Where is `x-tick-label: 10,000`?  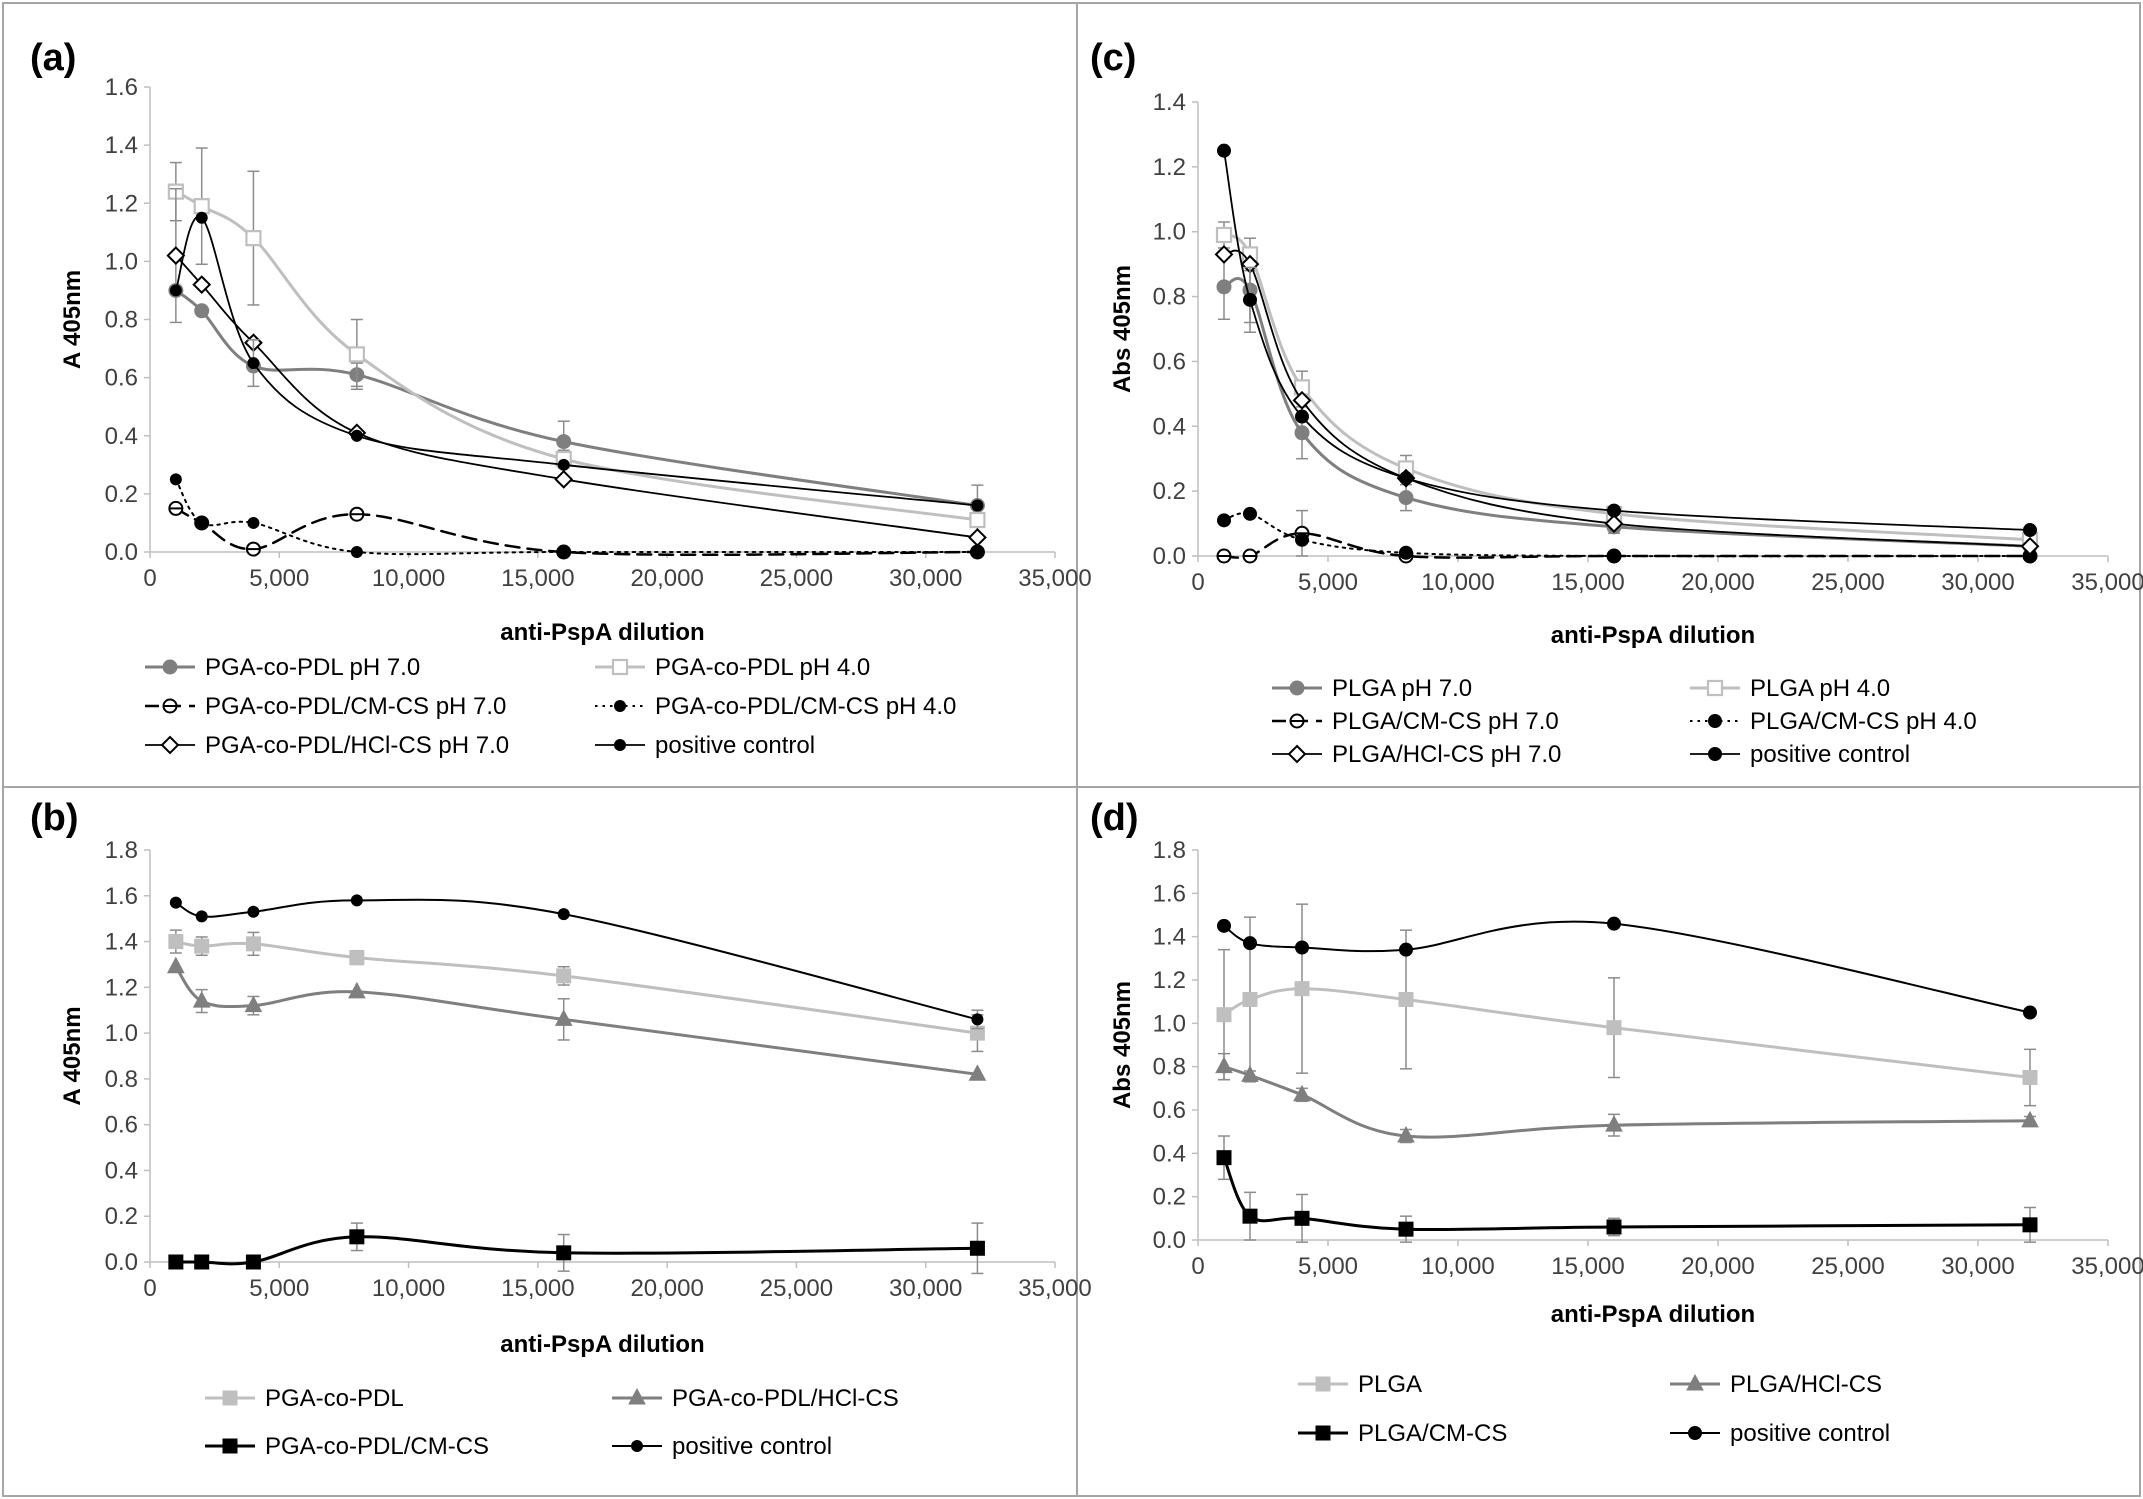
x-tick-label: 10,000 is located at coordinates (408, 1288).